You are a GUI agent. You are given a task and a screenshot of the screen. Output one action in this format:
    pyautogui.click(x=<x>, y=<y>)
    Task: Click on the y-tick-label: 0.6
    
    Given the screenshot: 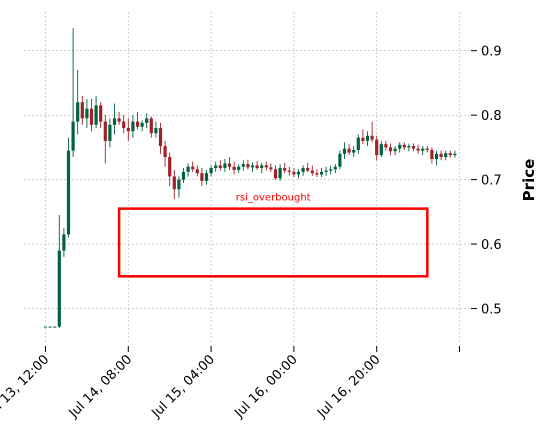 What is the action you would take?
    pyautogui.click(x=491, y=245)
    